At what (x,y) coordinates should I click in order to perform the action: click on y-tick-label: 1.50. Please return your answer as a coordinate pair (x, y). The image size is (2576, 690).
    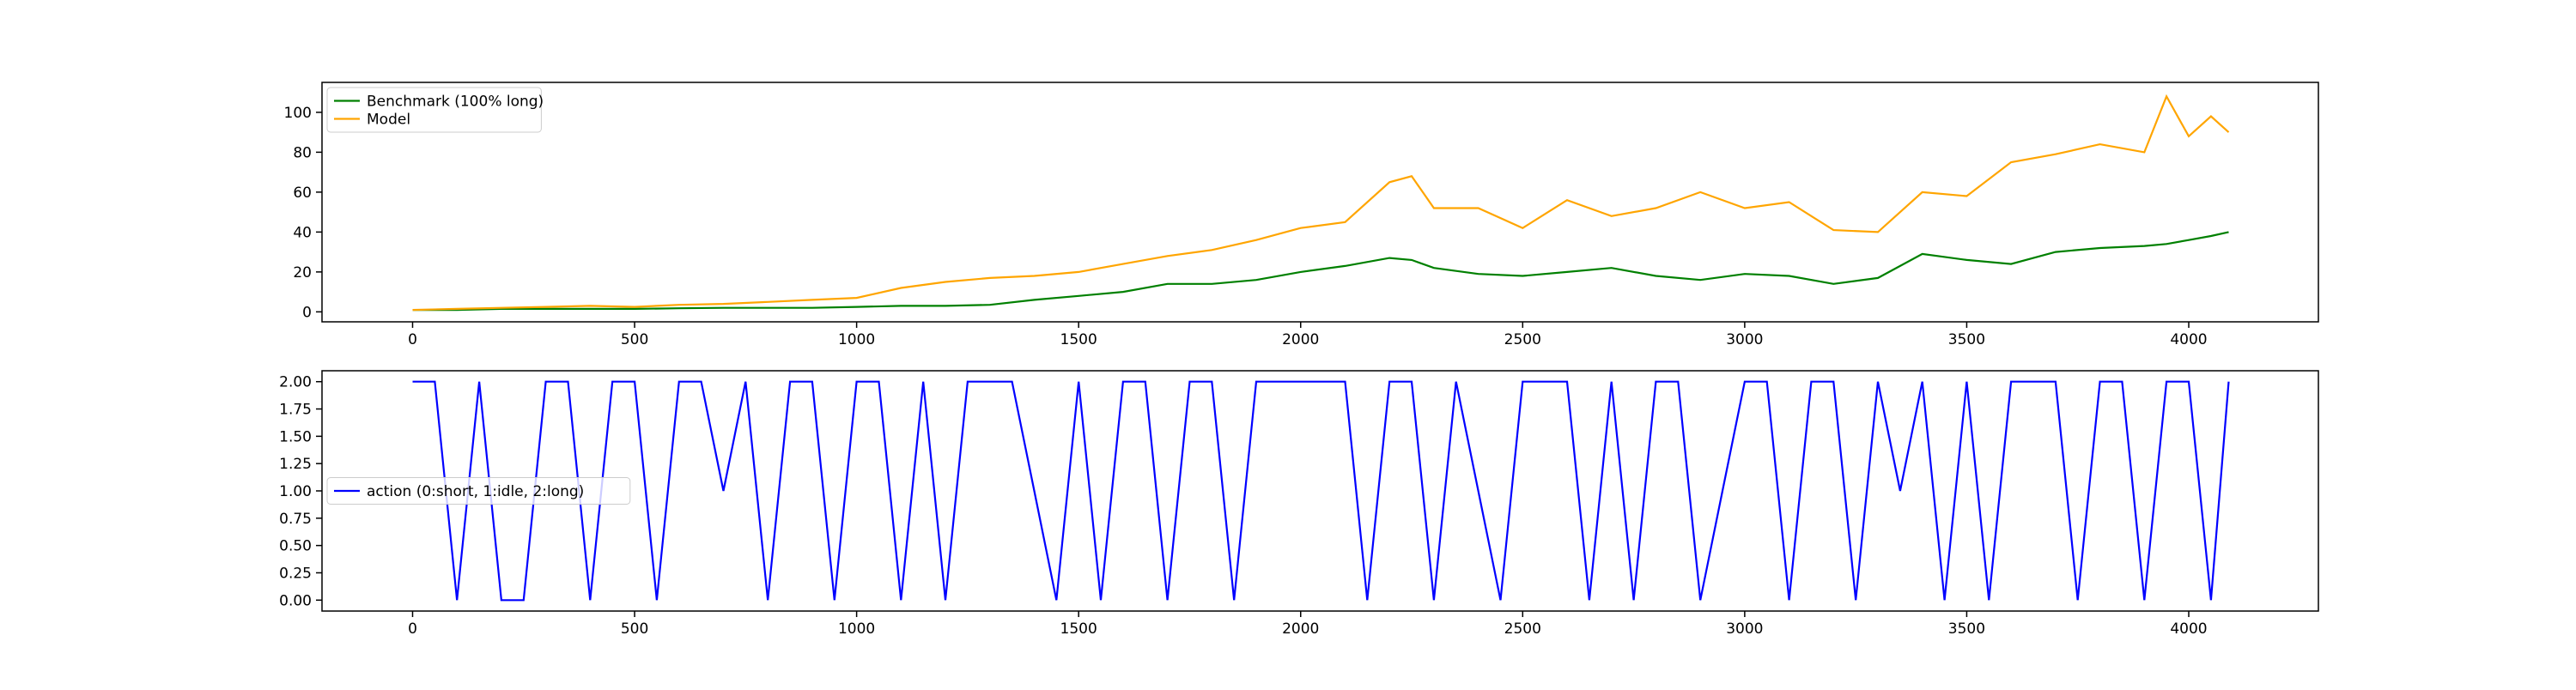
    Looking at the image, I should click on (295, 436).